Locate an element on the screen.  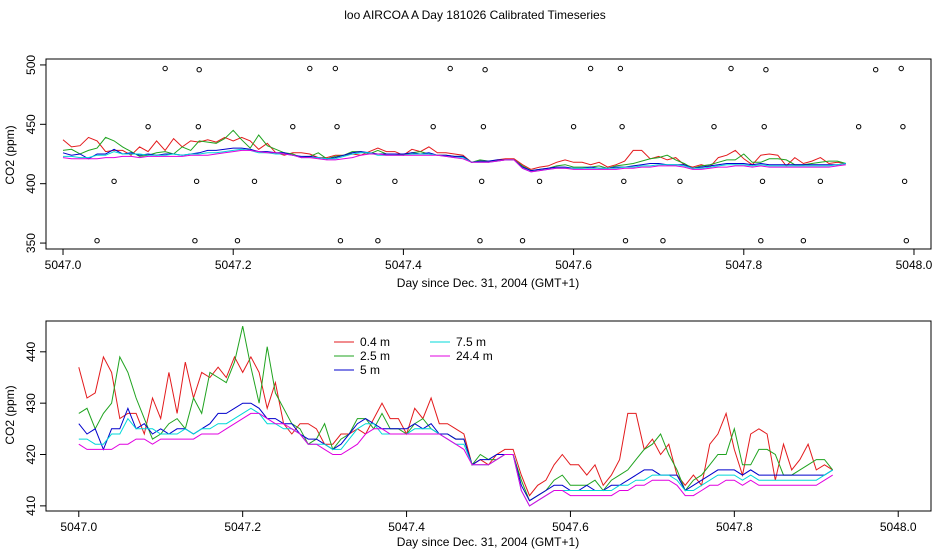
bottom-x-tick-label: 5047.6 is located at coordinates (570, 527).